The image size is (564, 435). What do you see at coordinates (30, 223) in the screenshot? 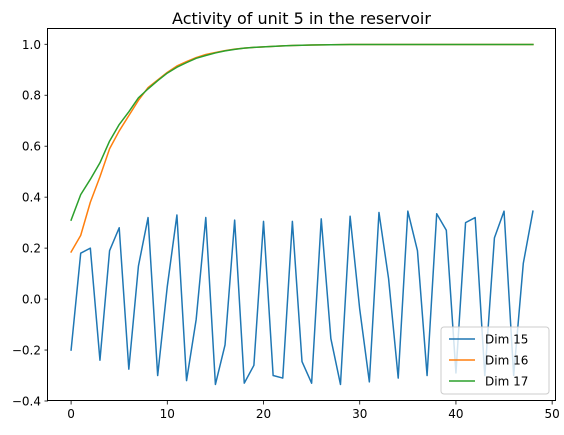
I see `y-axis: −0.4 −0.2 0.0 0.2 0.4 0.6 0.8 1.0` at bounding box center [30, 223].